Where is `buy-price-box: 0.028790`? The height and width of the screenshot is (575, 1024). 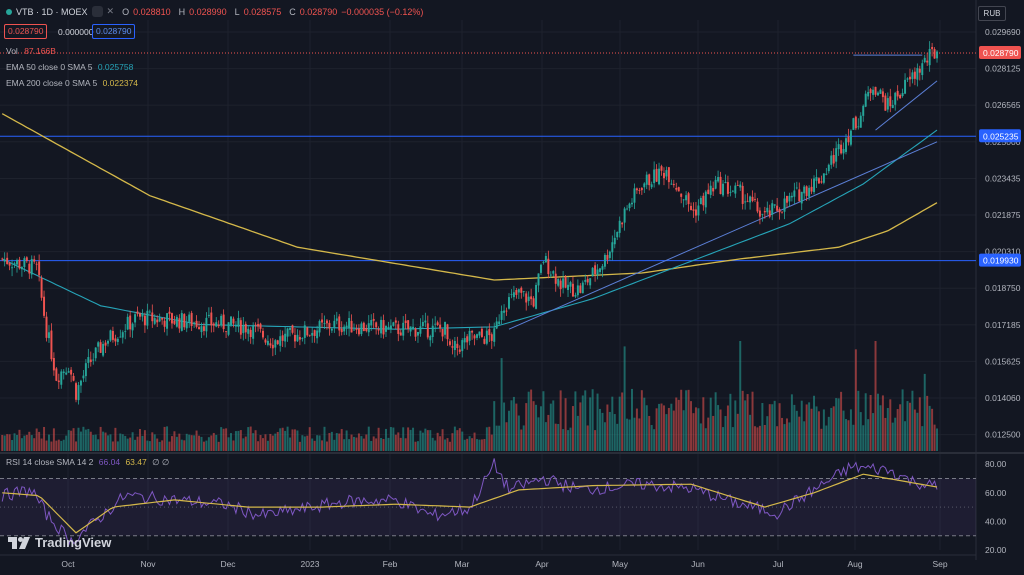
buy-price-box: 0.028790 is located at coordinates (114, 31).